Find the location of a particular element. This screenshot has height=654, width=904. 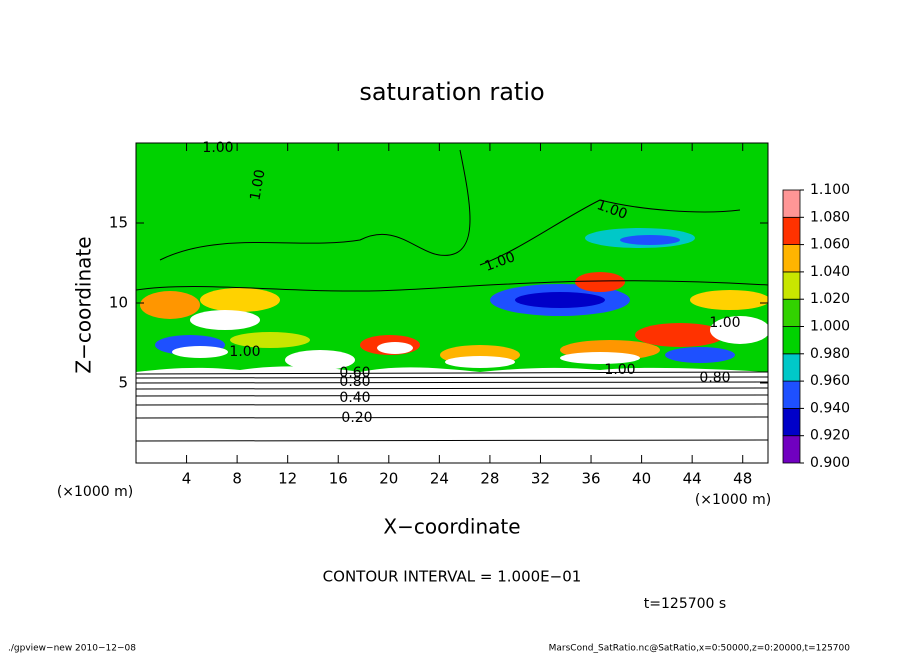

contour-label: 0.60 is located at coordinates (354, 373).